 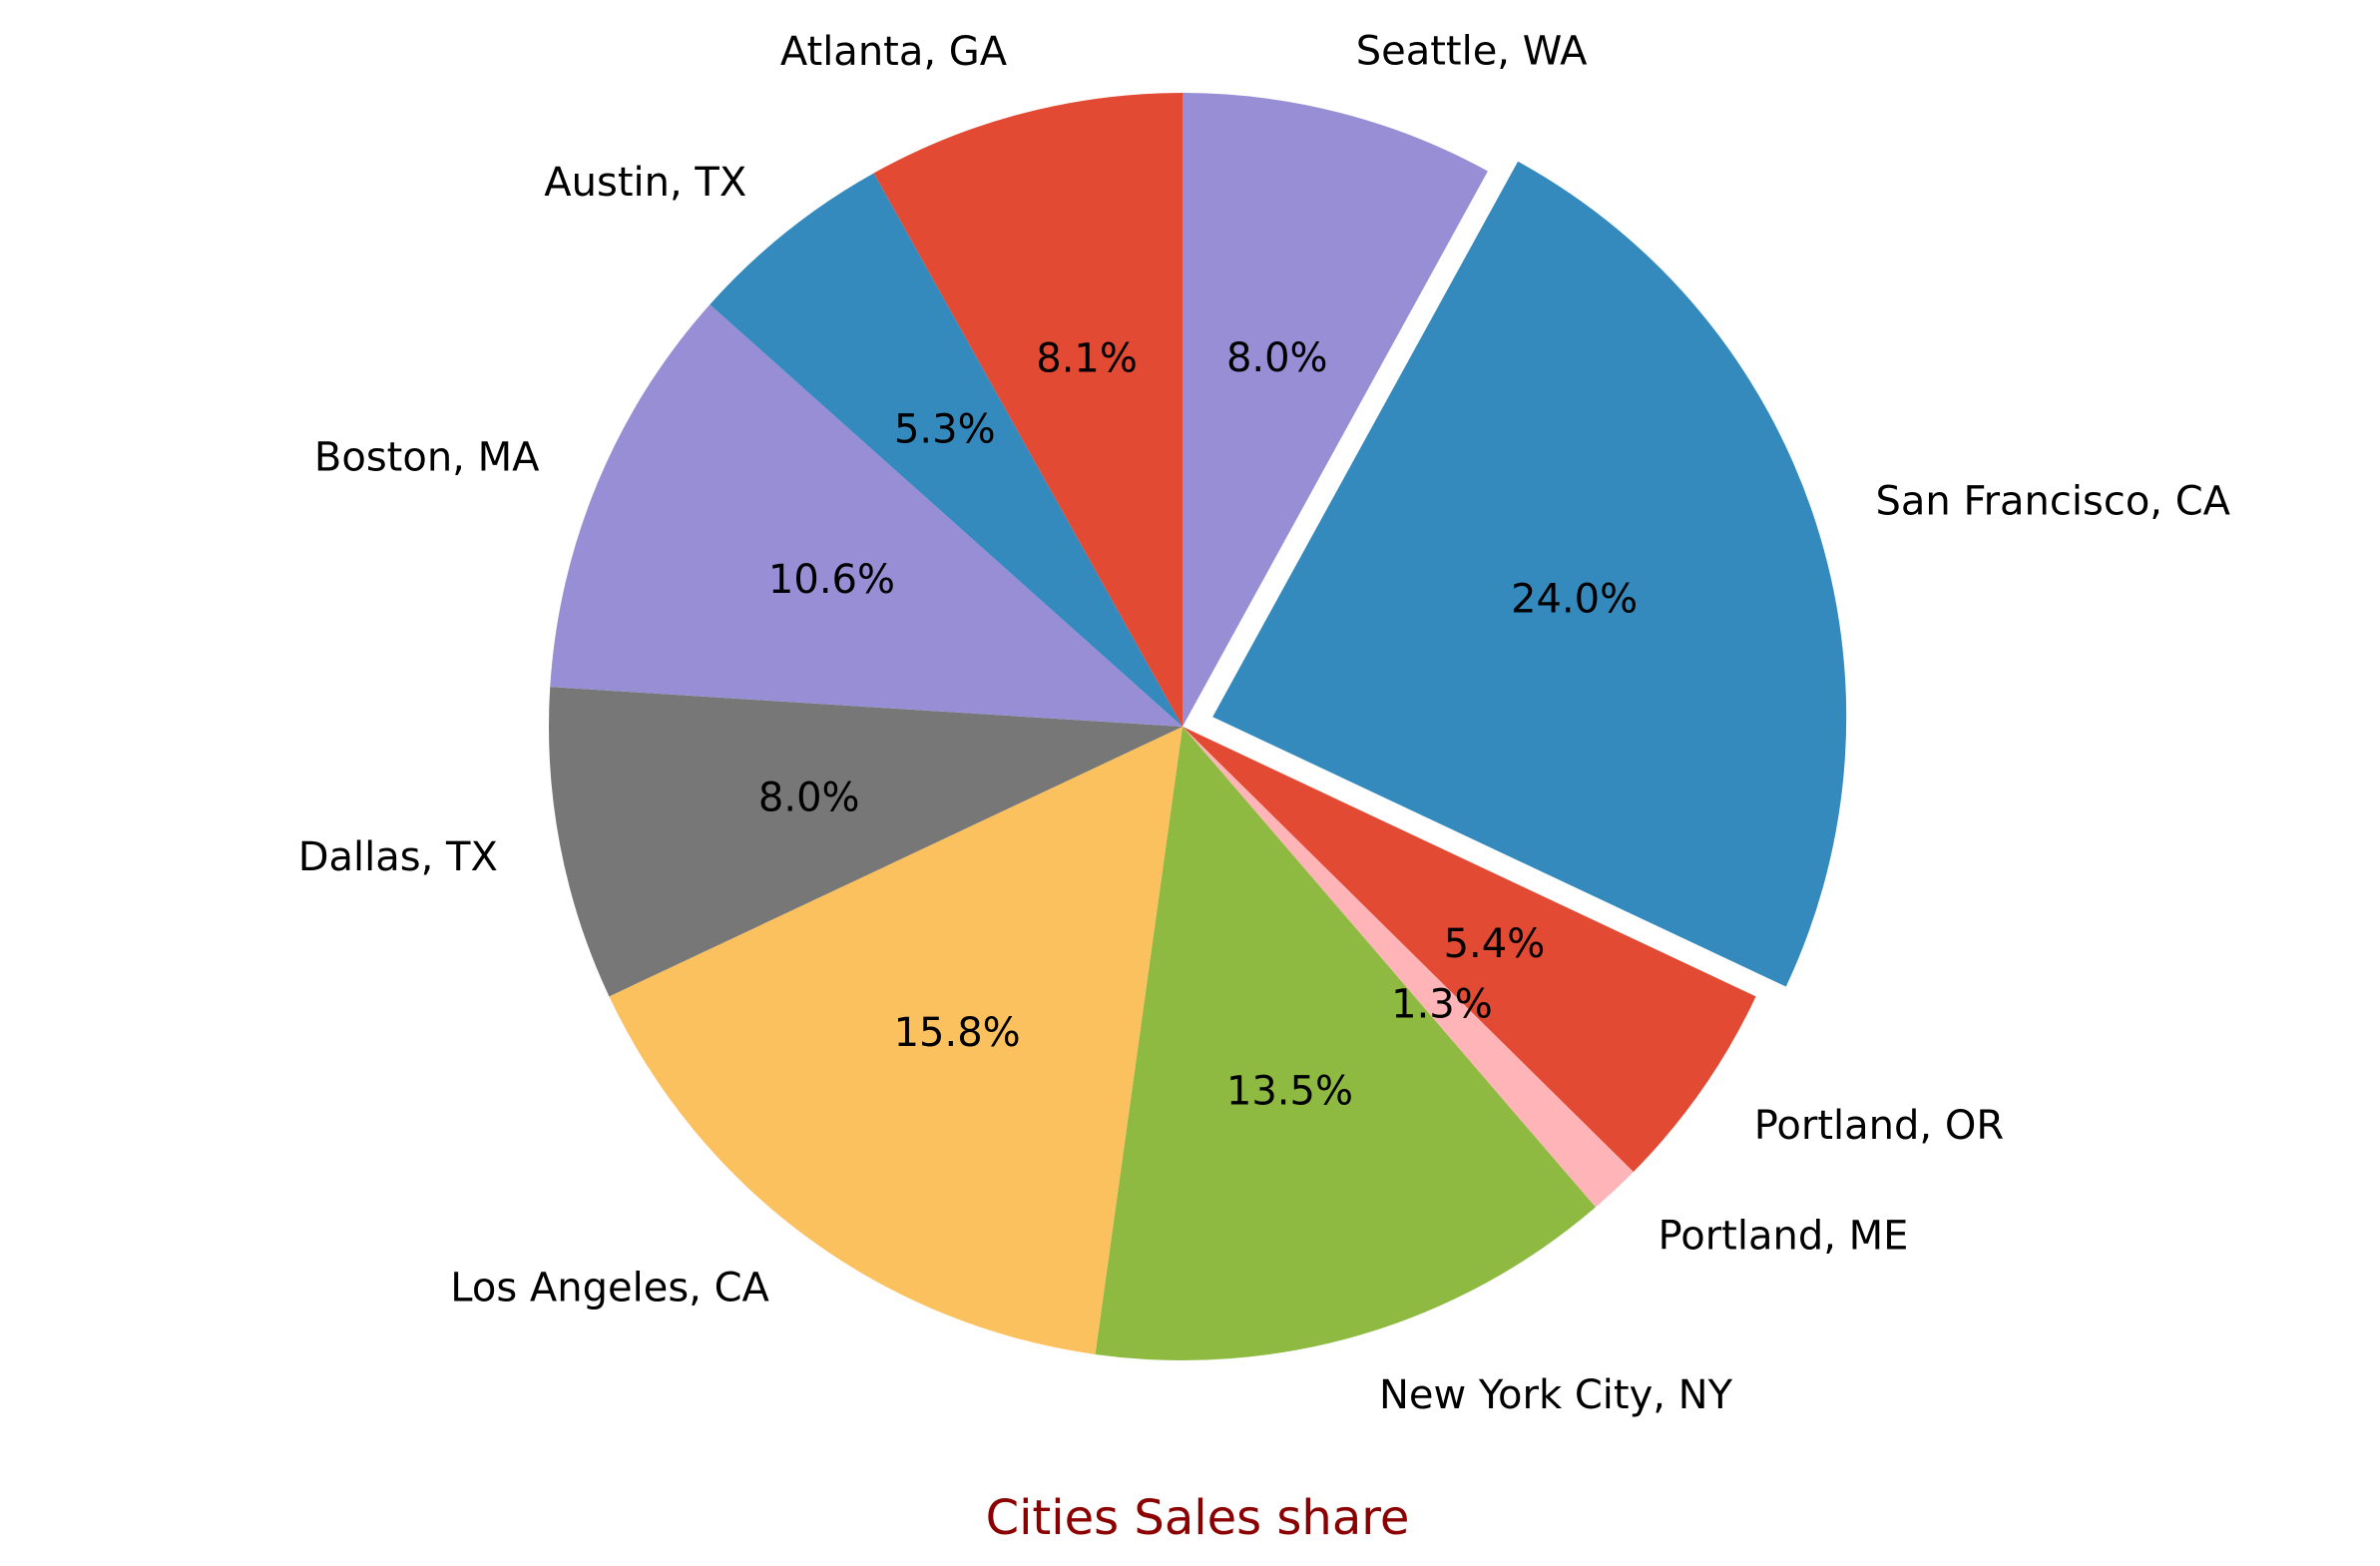 I want to click on percent-label-dallas-tx: 8.0%, so click(x=809, y=798).